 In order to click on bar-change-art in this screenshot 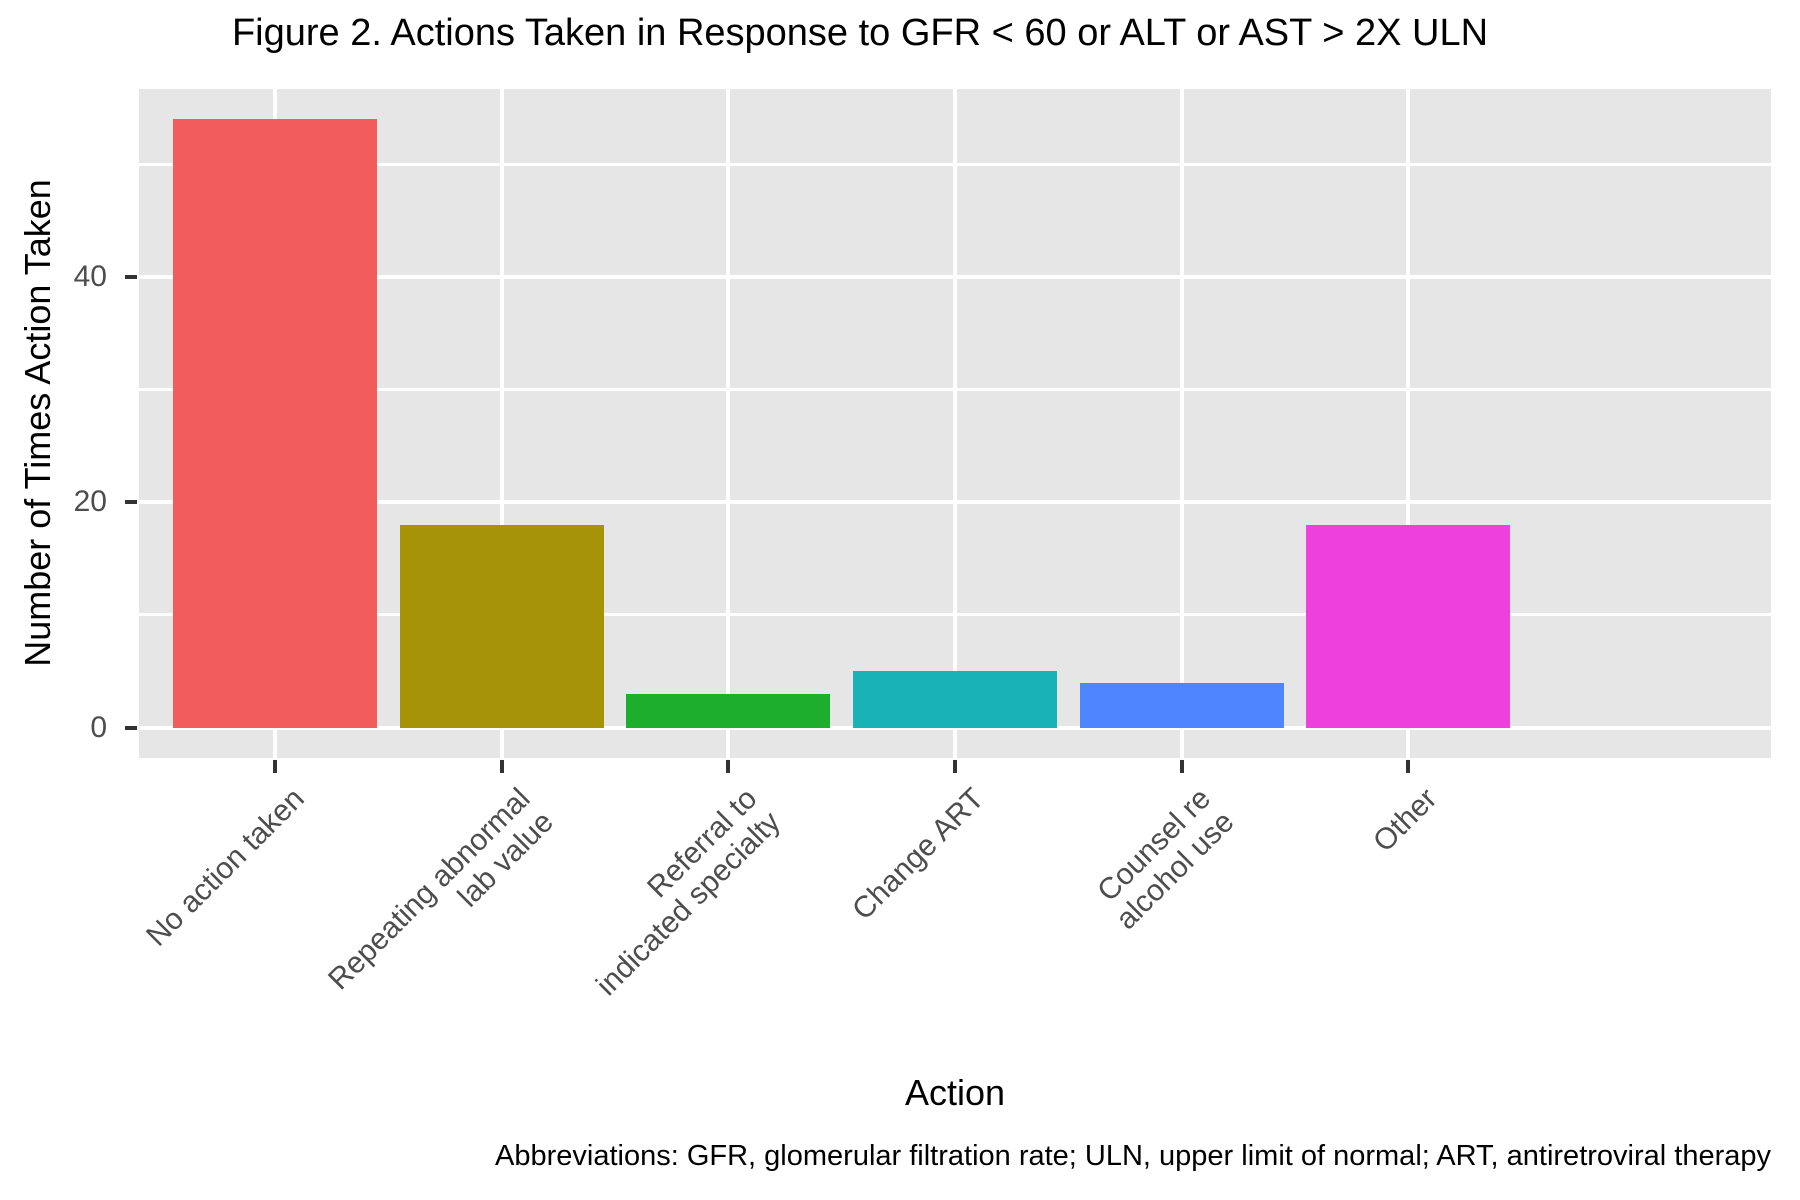, I will do `click(955, 699)`.